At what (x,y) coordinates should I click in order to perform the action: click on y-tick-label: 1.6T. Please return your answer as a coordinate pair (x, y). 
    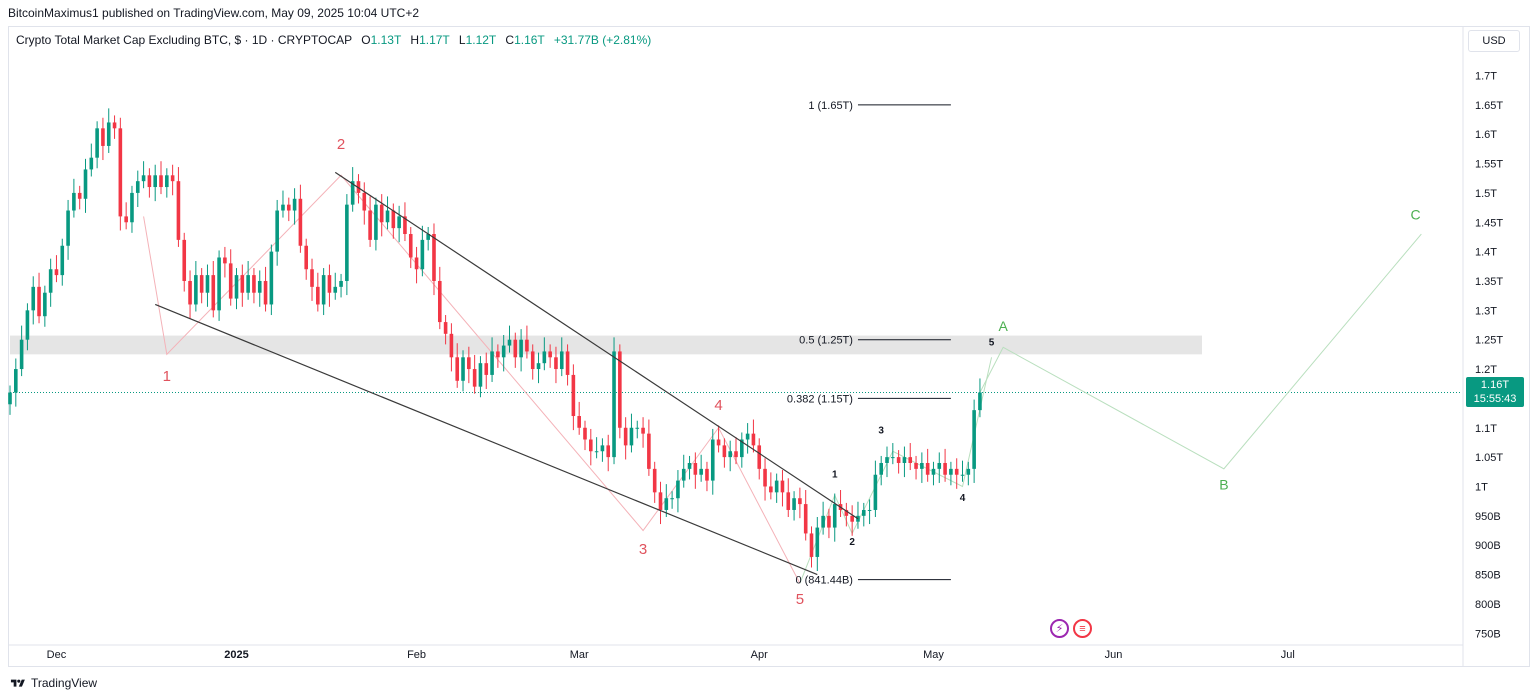
    Looking at the image, I should click on (1486, 135).